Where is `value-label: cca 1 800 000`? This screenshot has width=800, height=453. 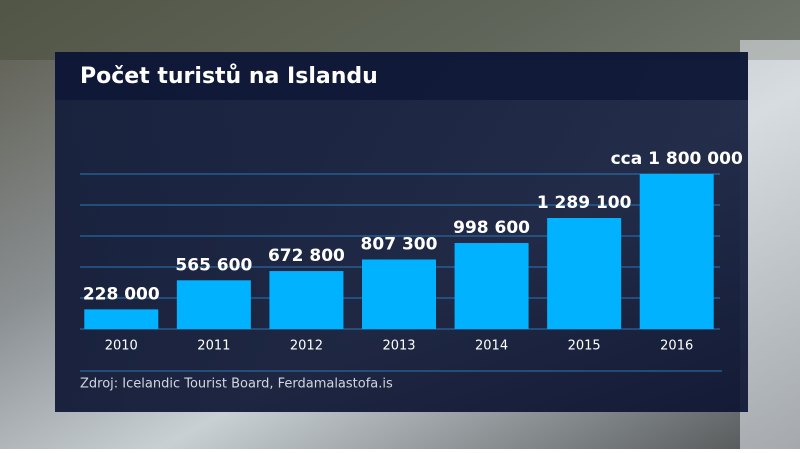 value-label: cca 1 800 000 is located at coordinates (677, 159).